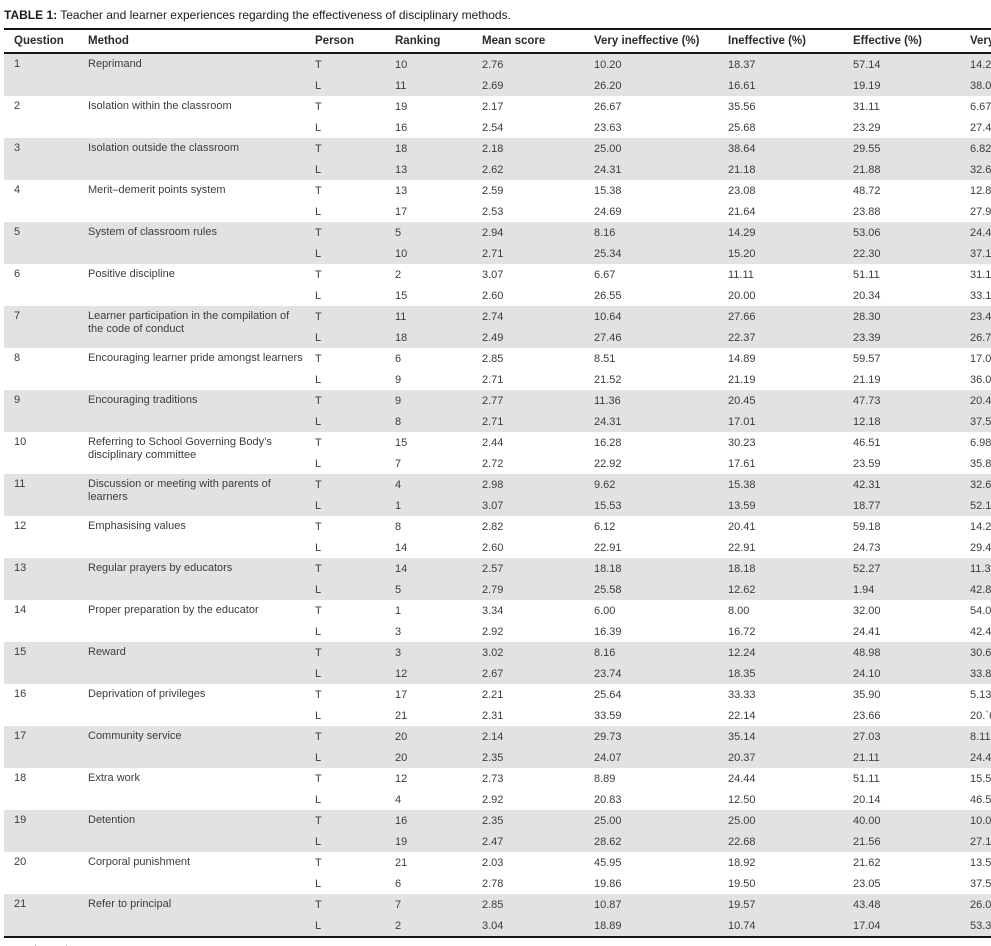 The height and width of the screenshot is (946, 991). Describe the element at coordinates (428, 316) in the screenshot. I see `ranking-cell: 11` at that location.